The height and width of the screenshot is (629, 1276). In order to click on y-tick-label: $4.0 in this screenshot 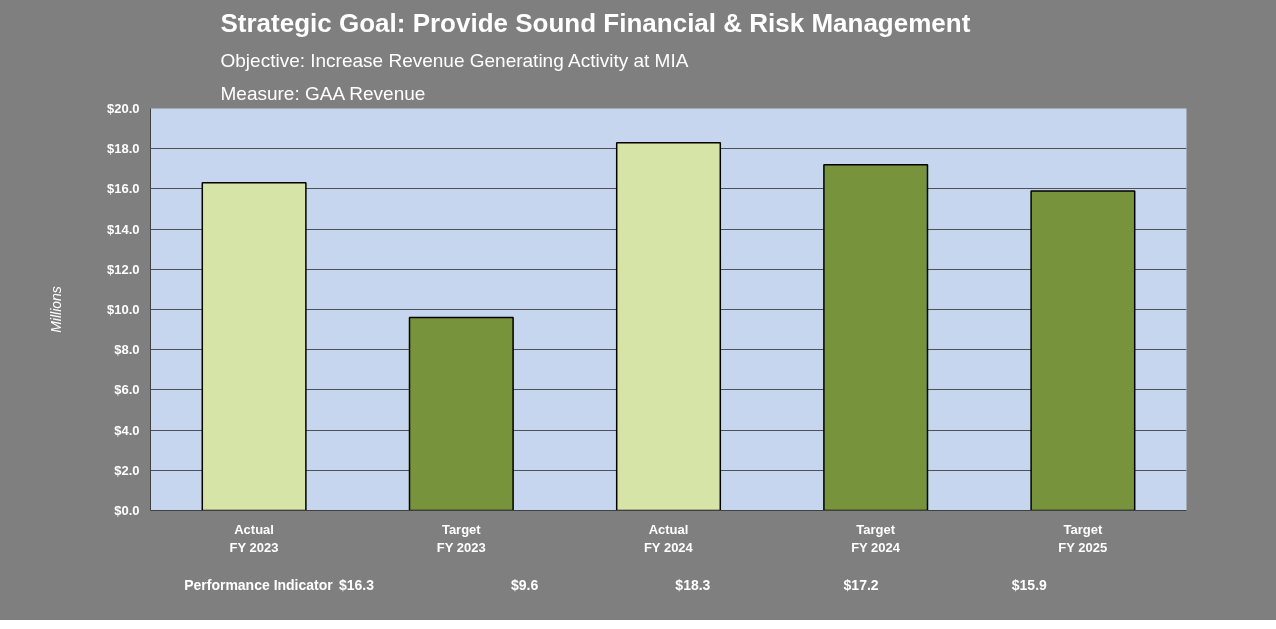, I will do `click(127, 430)`.